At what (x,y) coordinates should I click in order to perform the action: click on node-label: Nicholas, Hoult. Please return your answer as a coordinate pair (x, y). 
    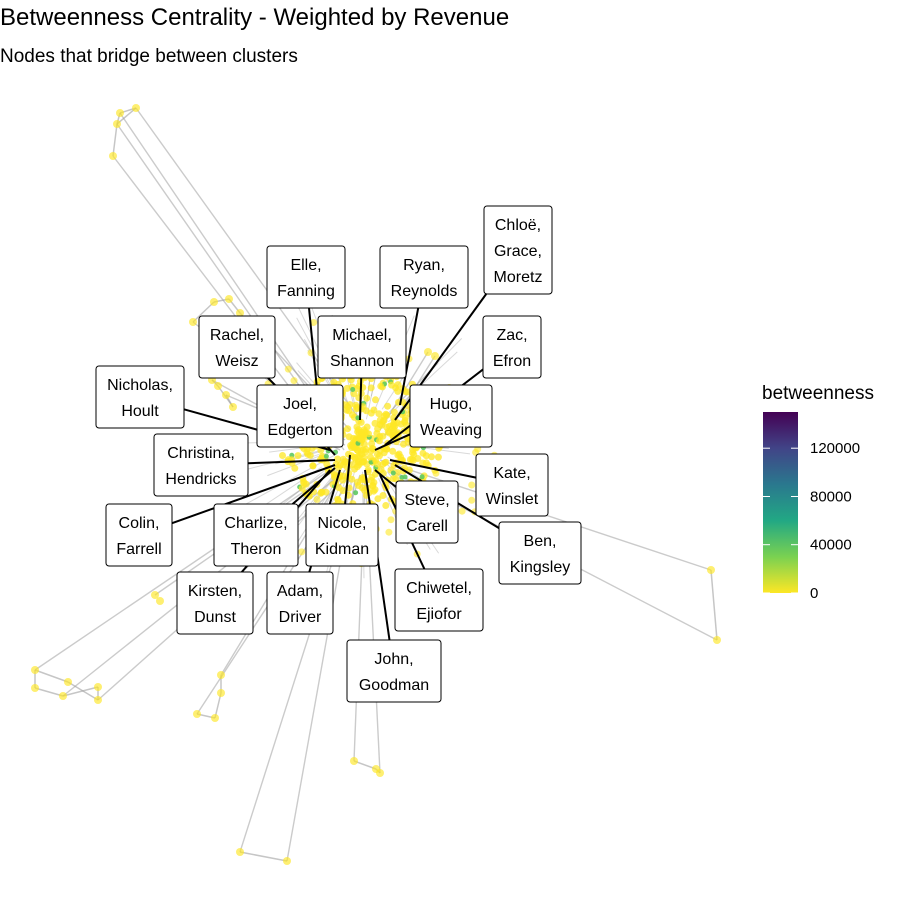
    Looking at the image, I should click on (140, 397).